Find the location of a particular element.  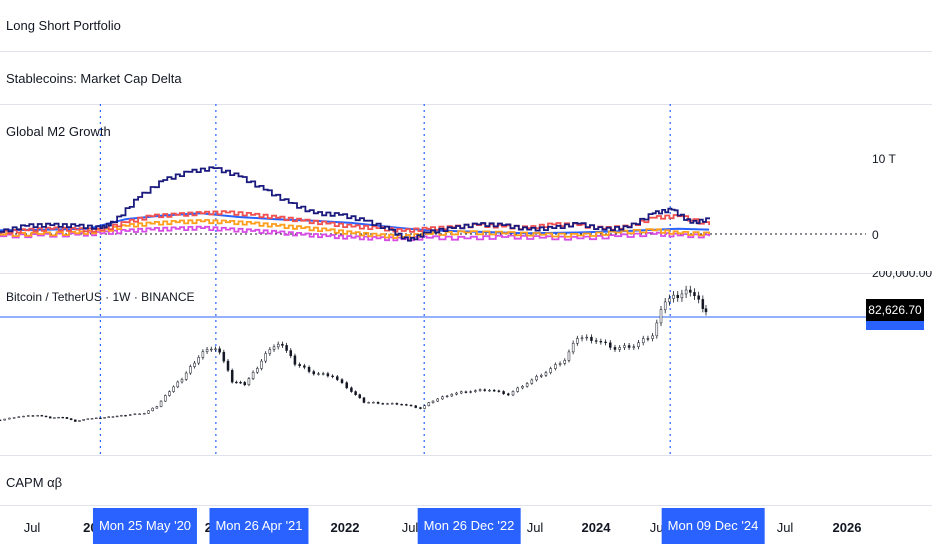

btc-price-tag-accent is located at coordinates (895, 325).